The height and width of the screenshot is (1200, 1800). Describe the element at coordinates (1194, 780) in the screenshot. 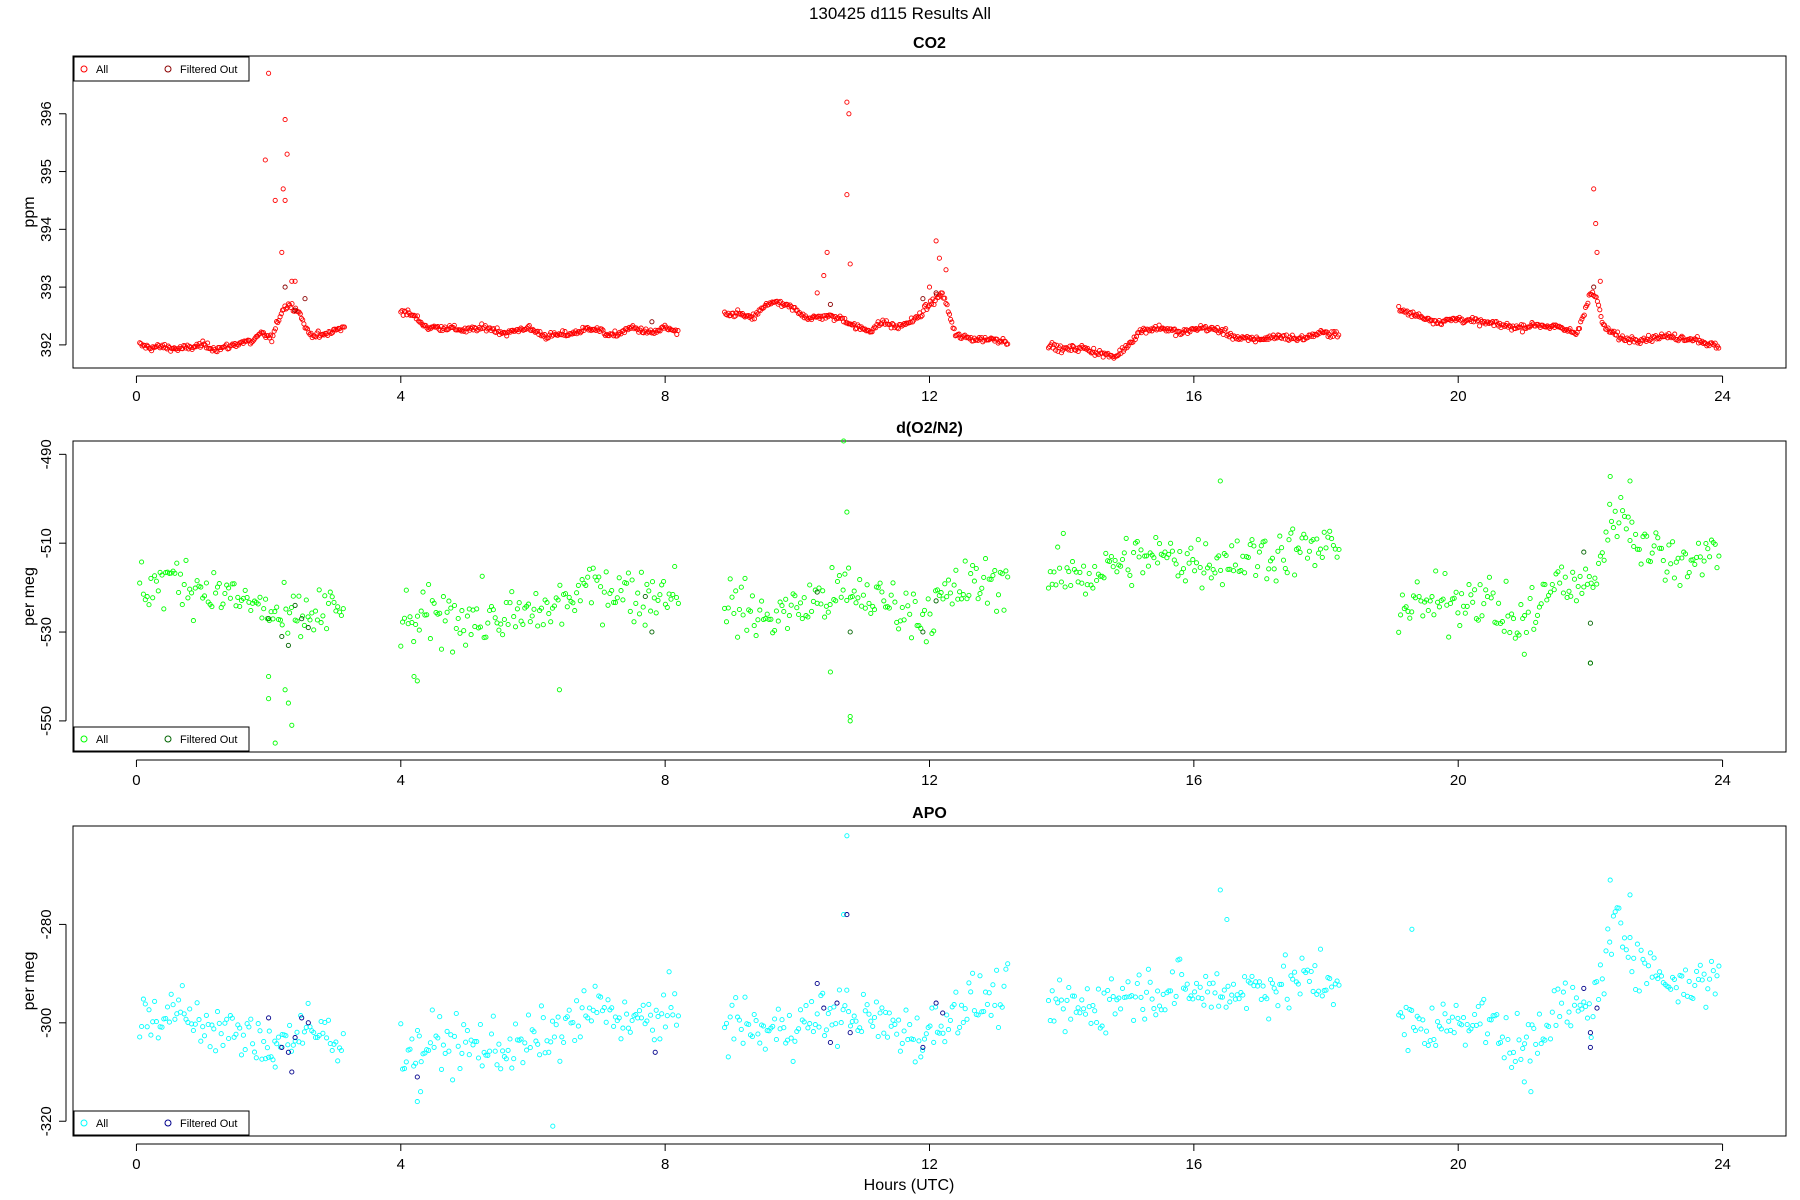

I see `x-tick-label: 16` at that location.